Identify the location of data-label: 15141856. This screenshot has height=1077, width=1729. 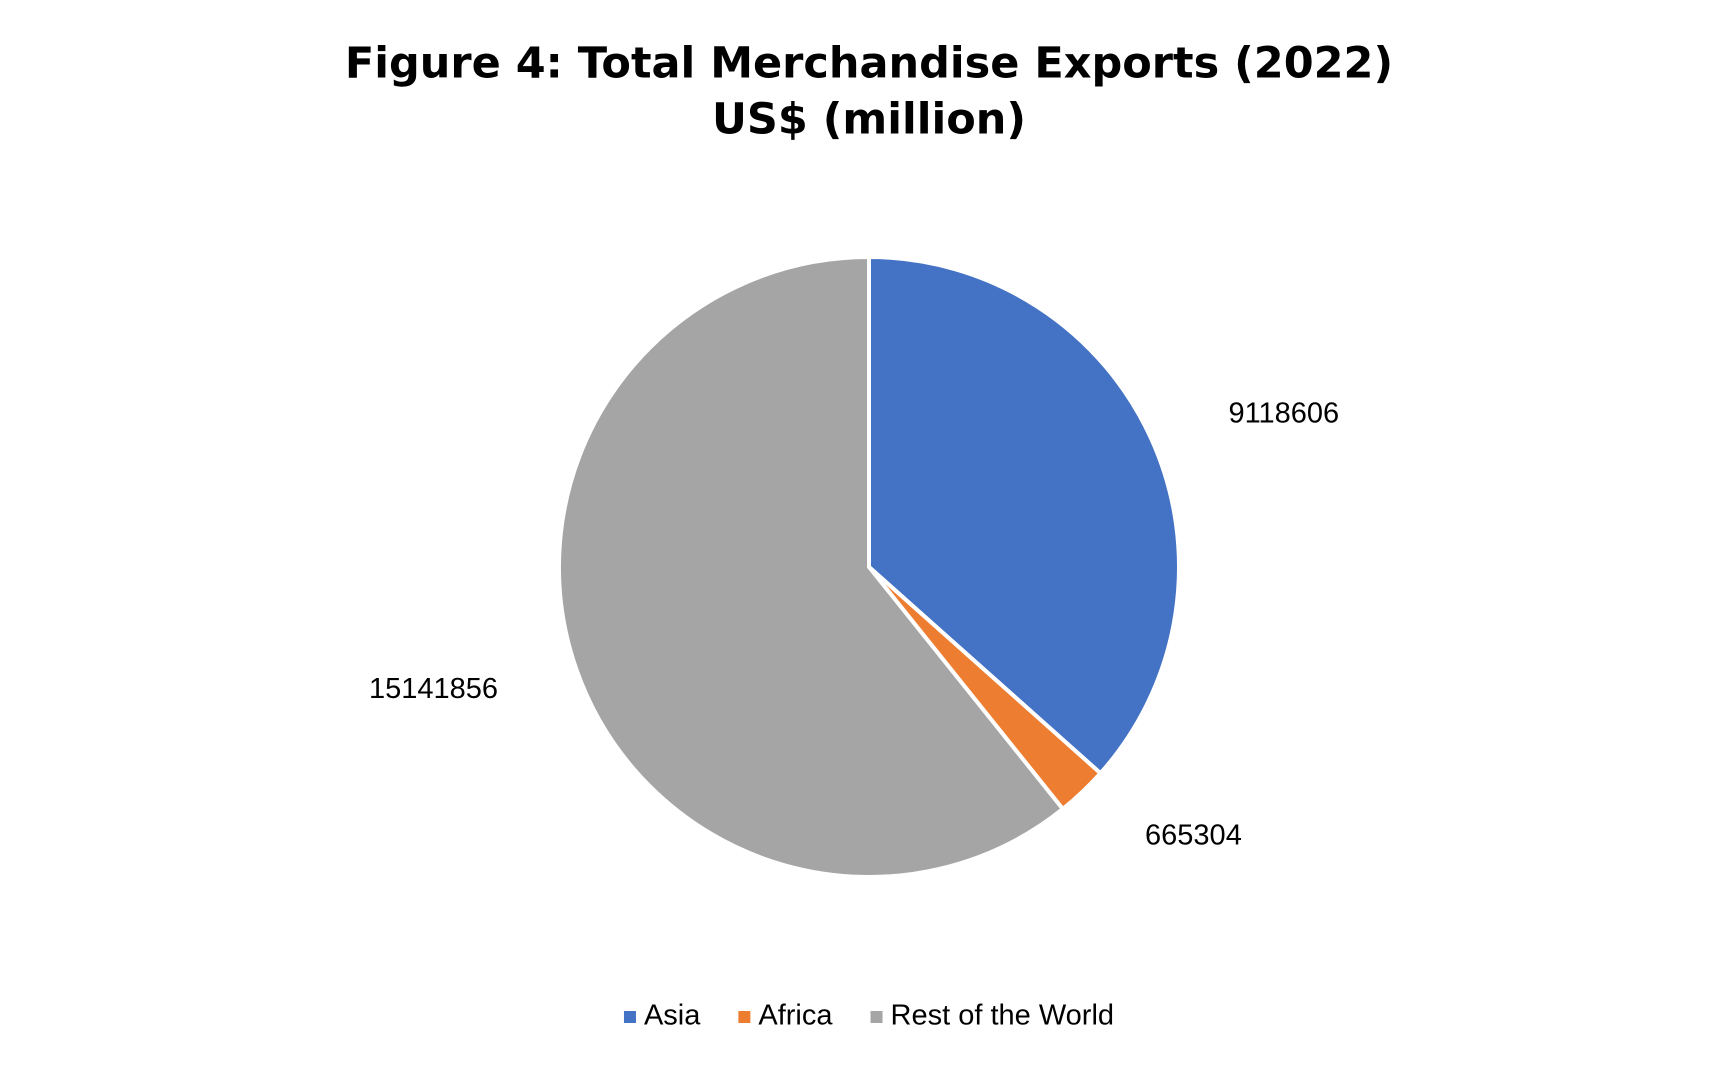
(433, 689).